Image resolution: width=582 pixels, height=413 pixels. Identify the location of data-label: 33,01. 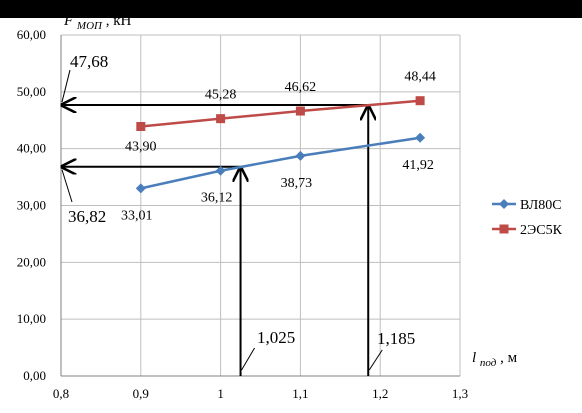
(137, 215).